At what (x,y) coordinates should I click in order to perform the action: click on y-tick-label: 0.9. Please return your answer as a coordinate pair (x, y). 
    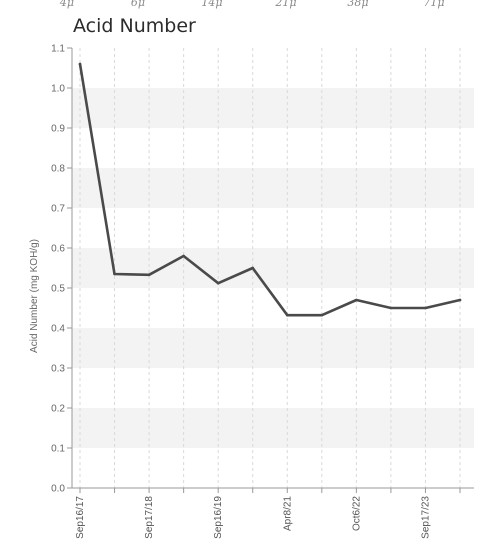
    Looking at the image, I should click on (58, 129).